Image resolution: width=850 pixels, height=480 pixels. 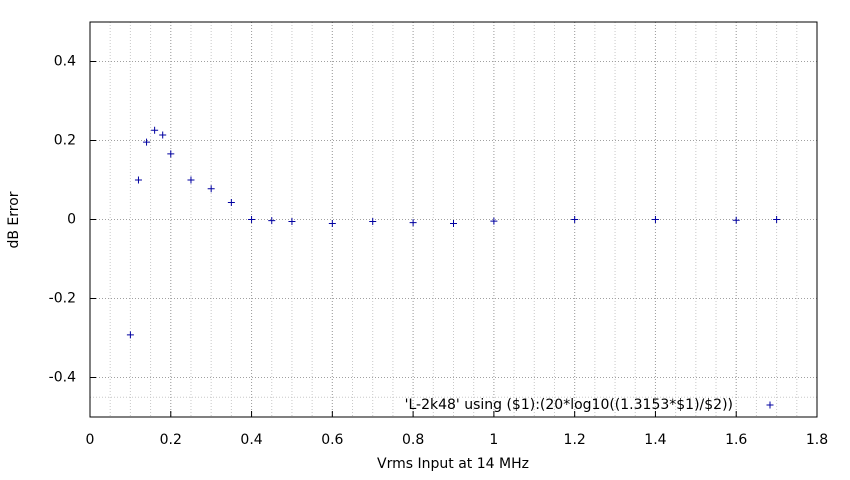 I want to click on x-tick-label: 1, so click(x=493, y=440).